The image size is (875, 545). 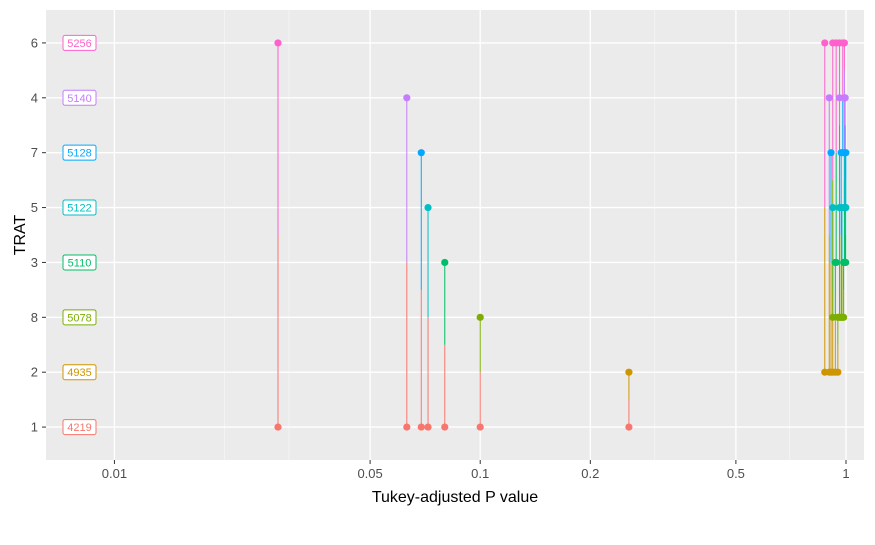 What do you see at coordinates (38, 235) in the screenshot?
I see `y-axis-ticks: 1 2 8 3 5 7 4 6` at bounding box center [38, 235].